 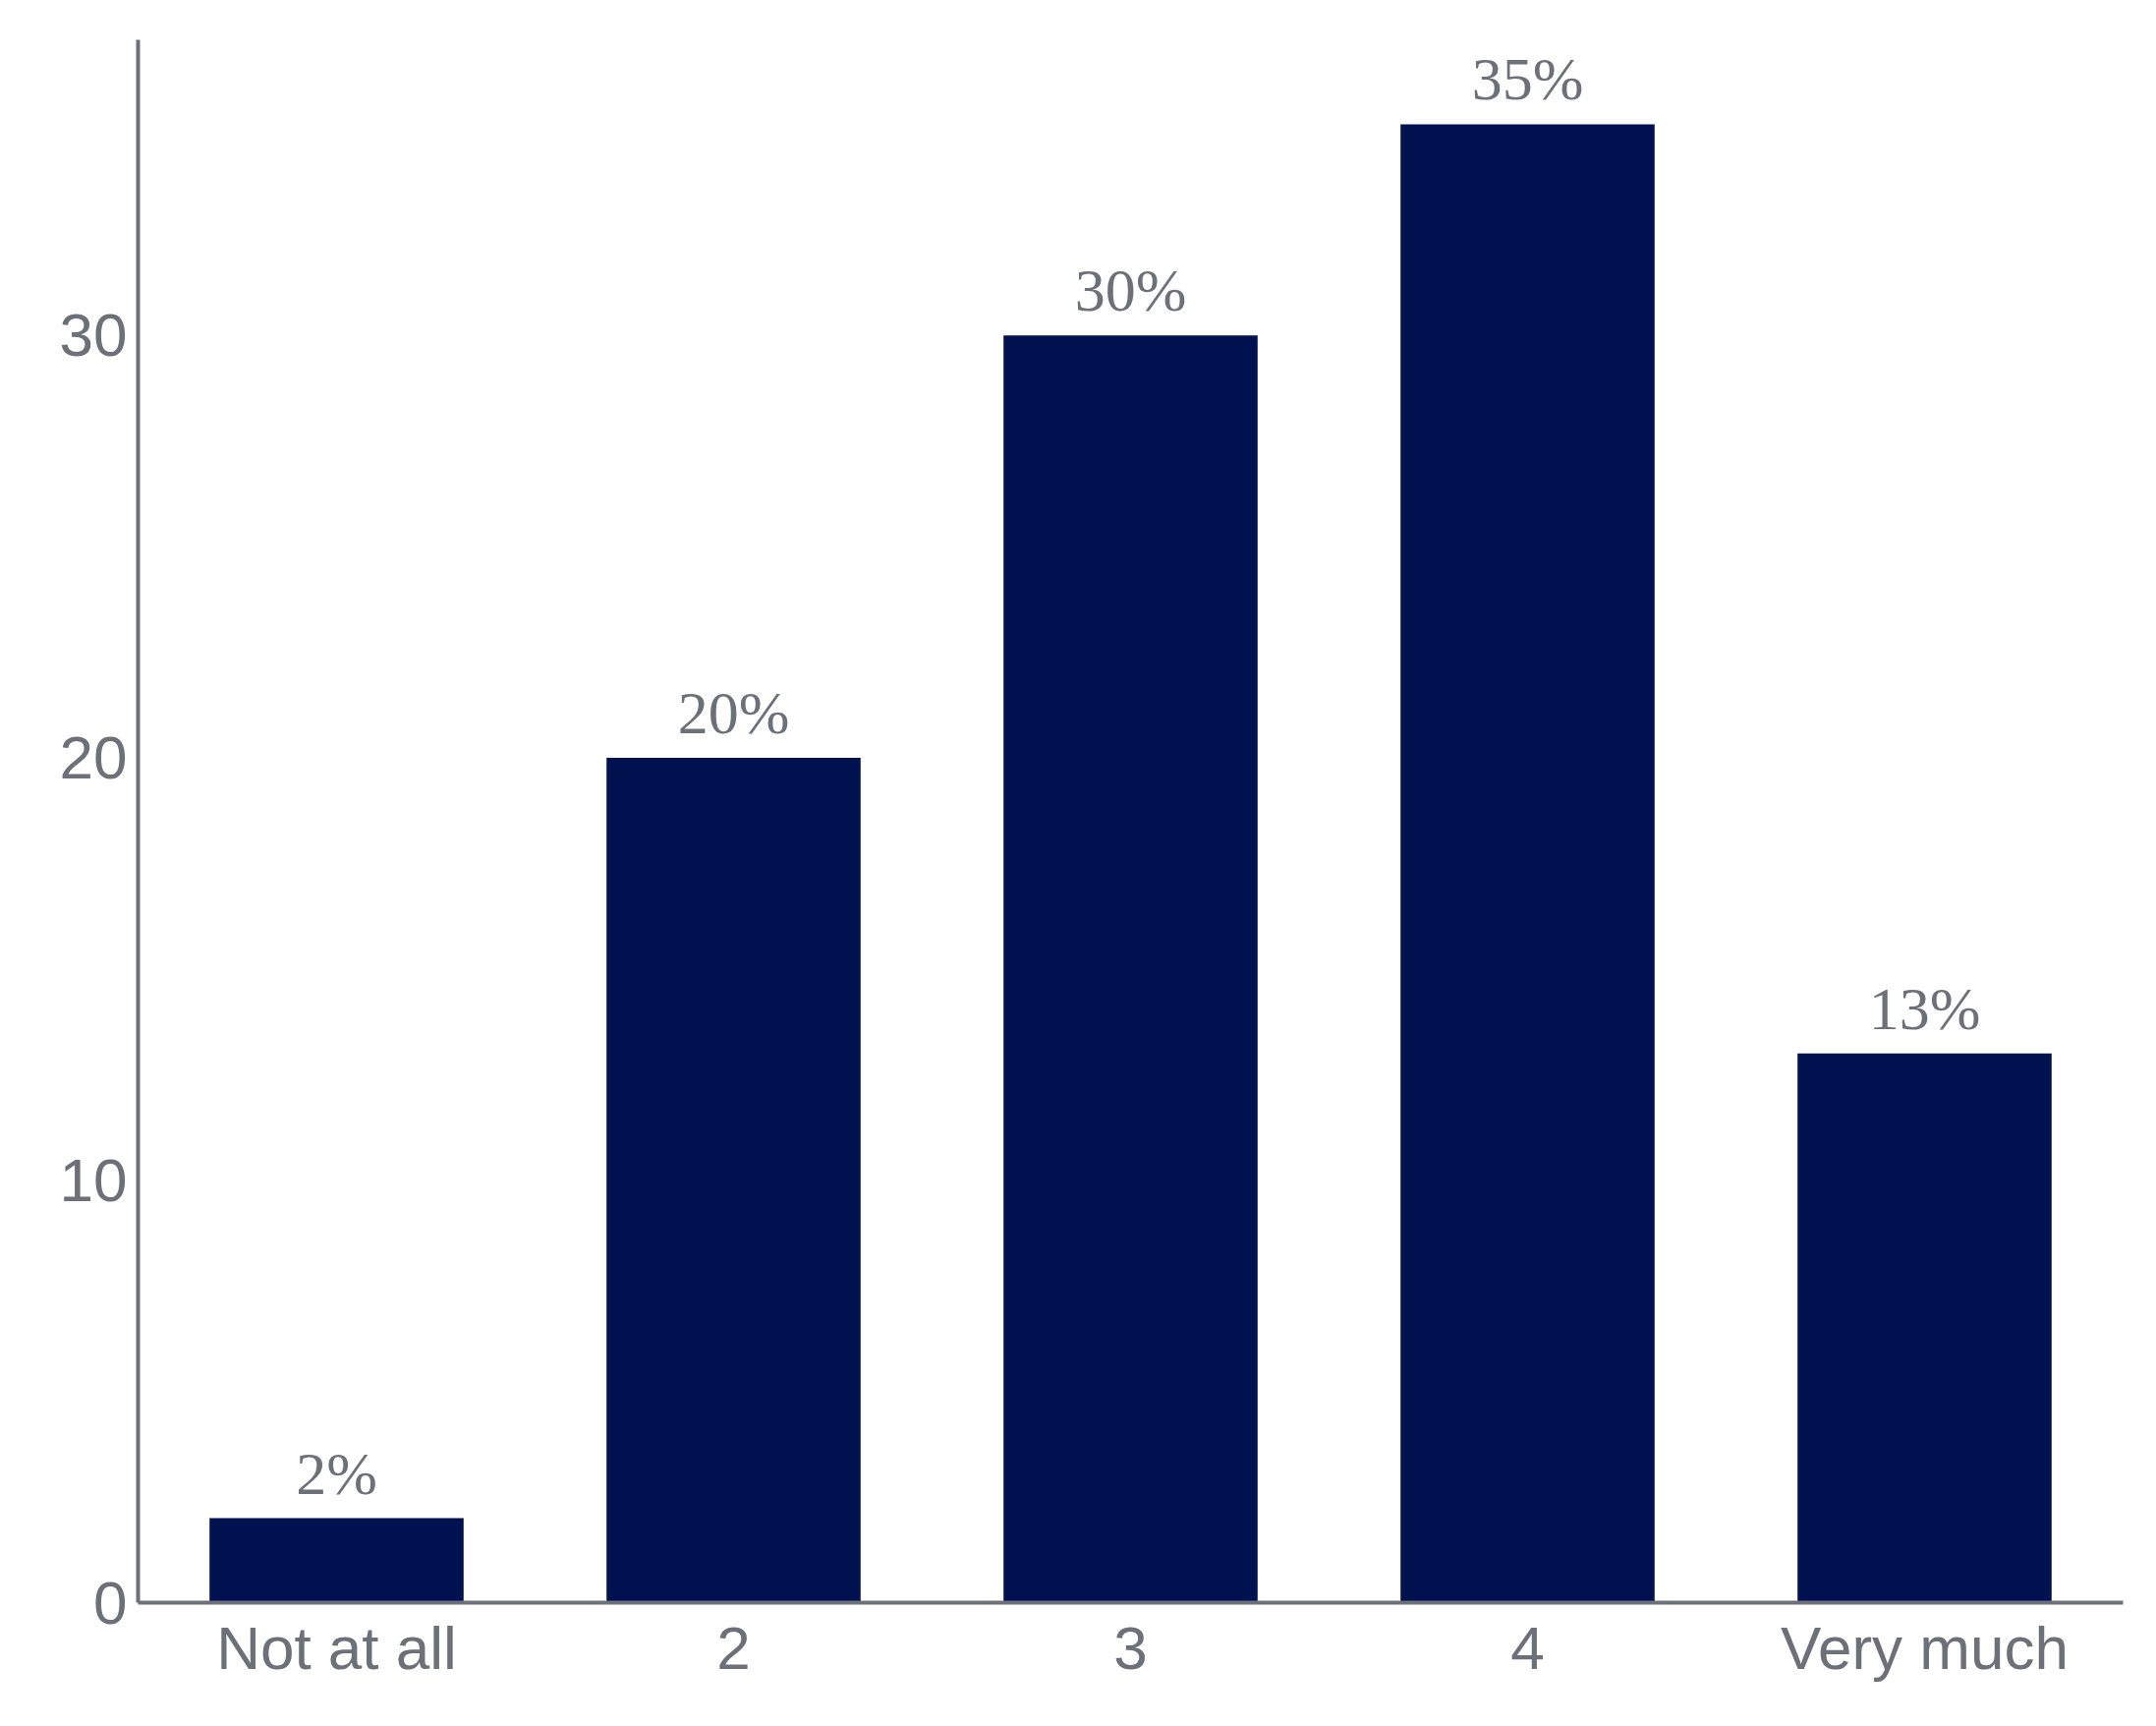 I want to click on x-tick-label: 4, so click(x=1527, y=1647).